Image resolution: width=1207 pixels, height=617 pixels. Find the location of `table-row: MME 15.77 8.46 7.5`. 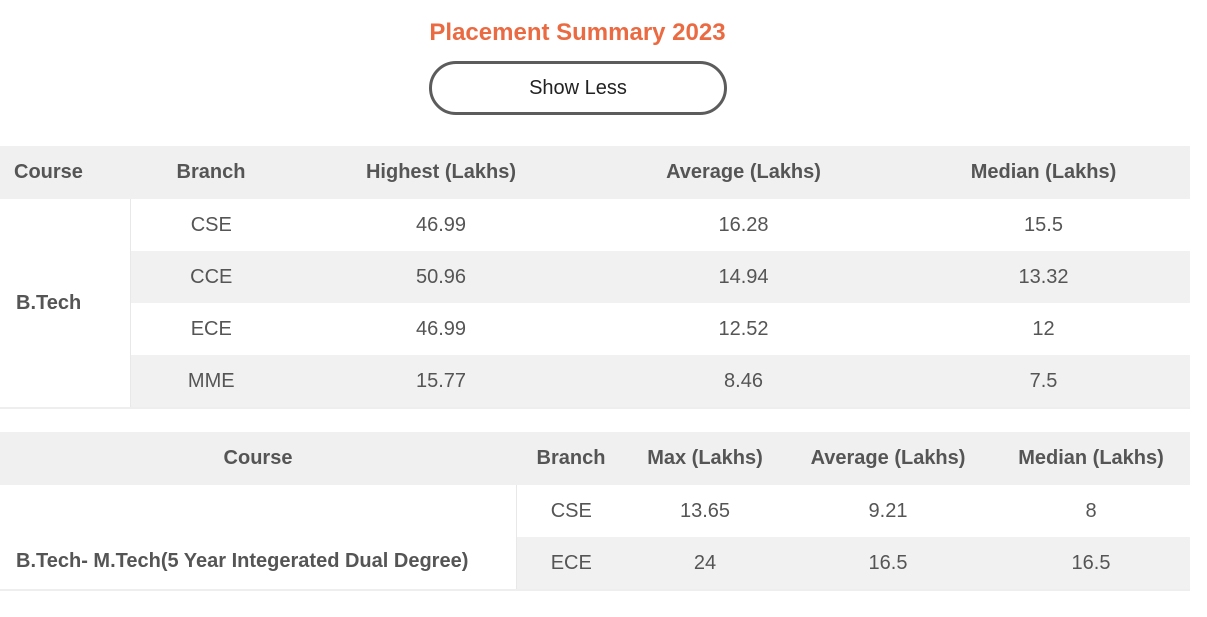

table-row: MME 15.77 8.46 7.5 is located at coordinates (595, 381).